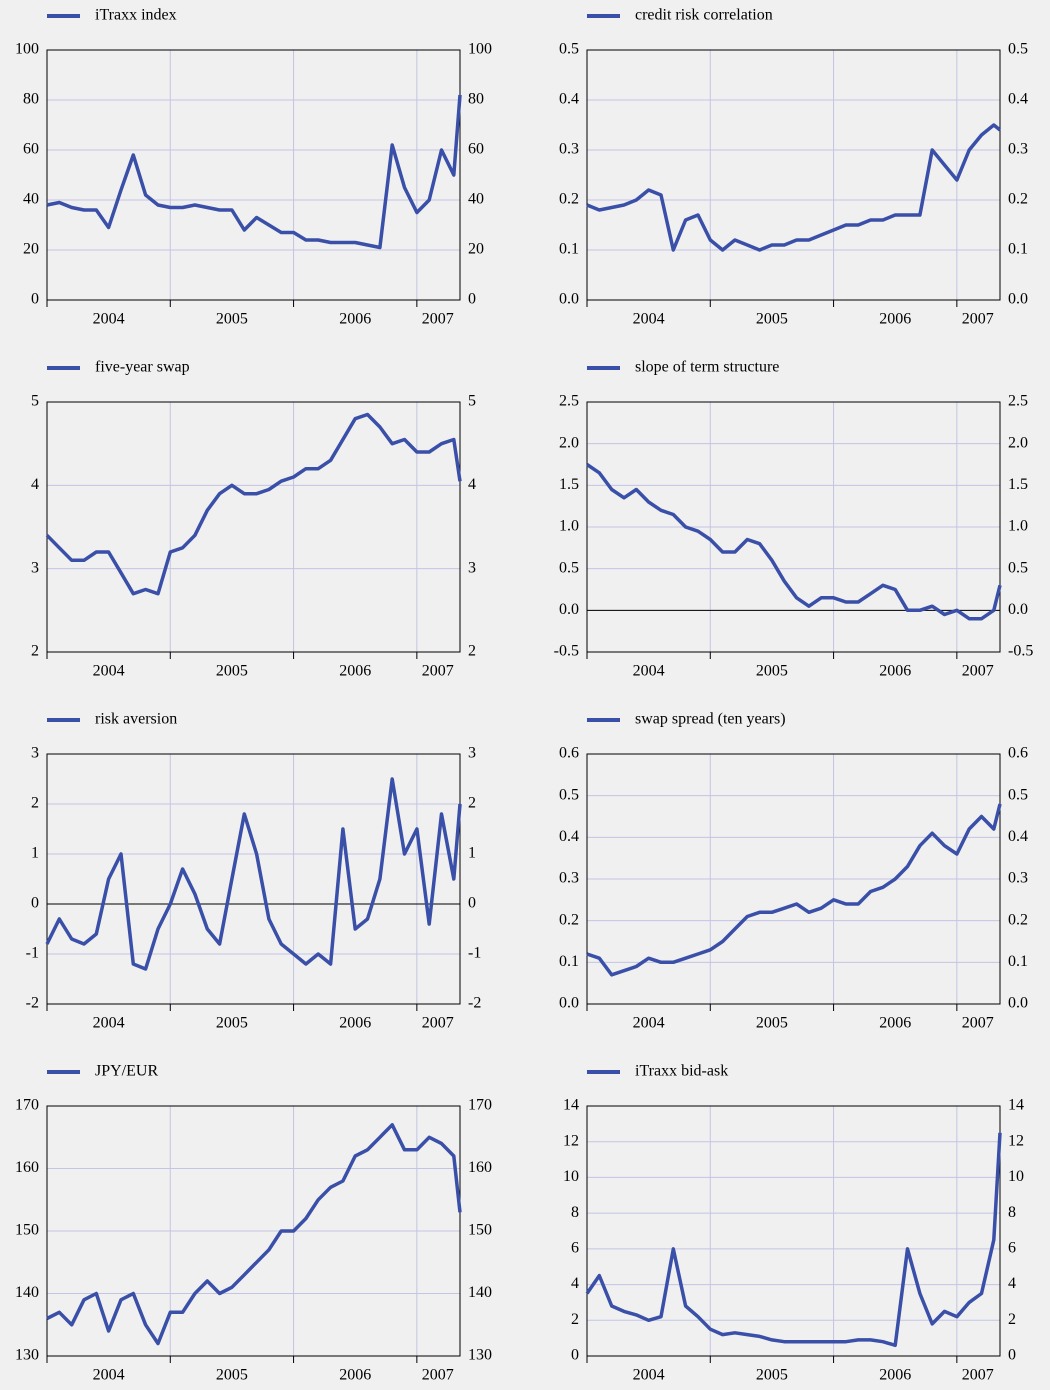 Image resolution: width=1050 pixels, height=1390 pixels. Describe the element at coordinates (1018, 919) in the screenshot. I see `y2-tick-label: 0.2` at that location.